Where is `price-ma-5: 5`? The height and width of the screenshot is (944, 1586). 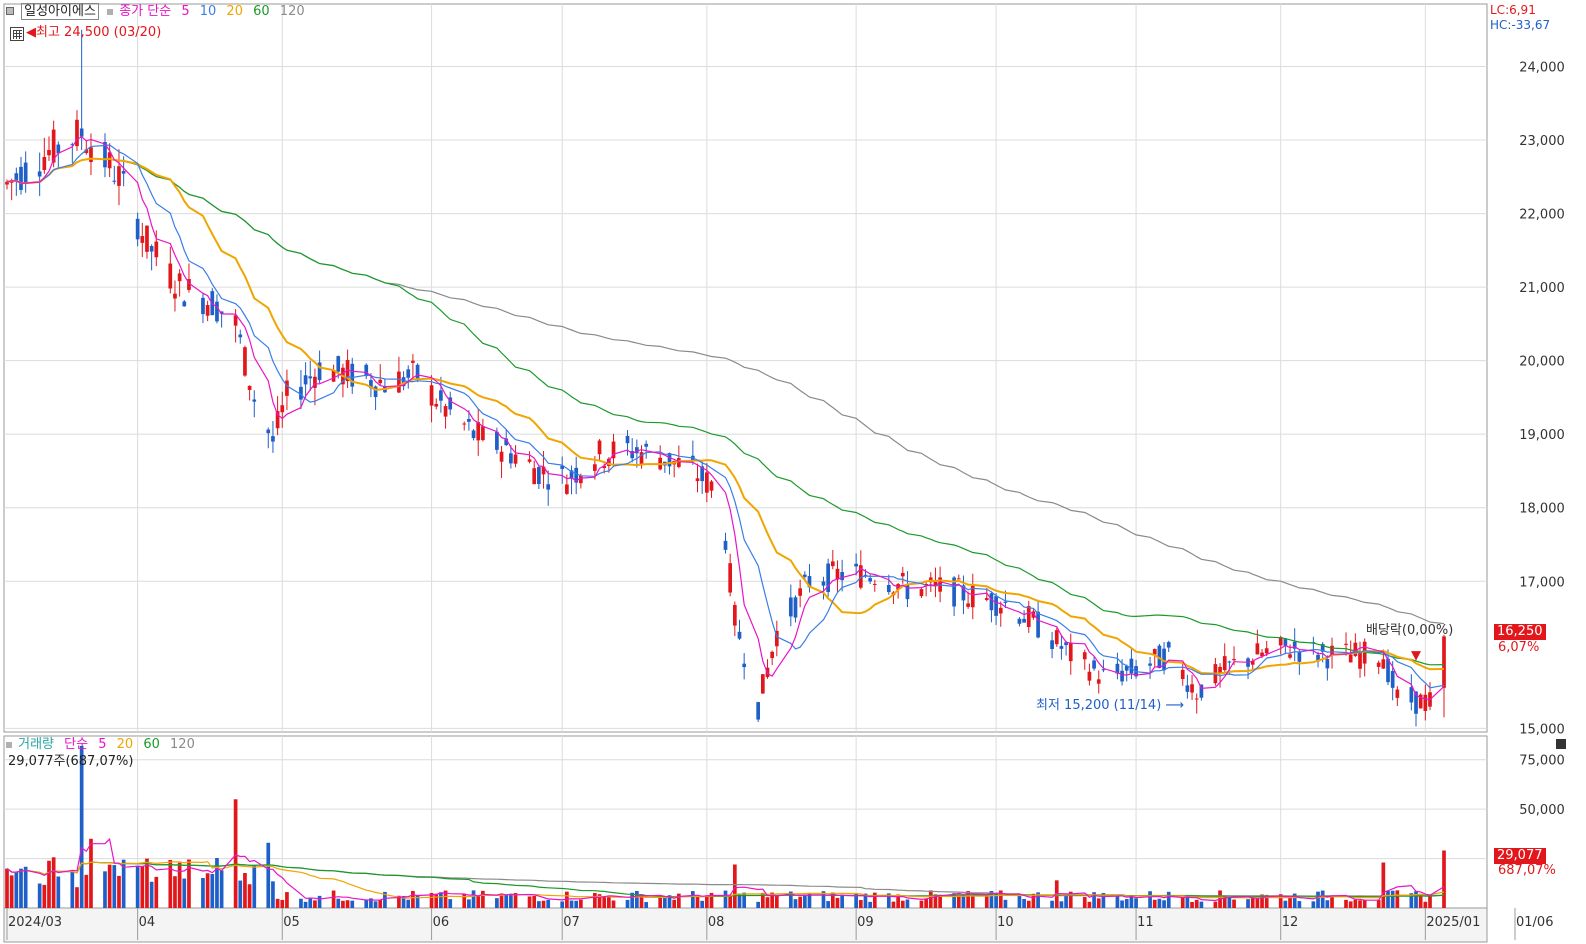 price-ma-5: 5 is located at coordinates (185, 11).